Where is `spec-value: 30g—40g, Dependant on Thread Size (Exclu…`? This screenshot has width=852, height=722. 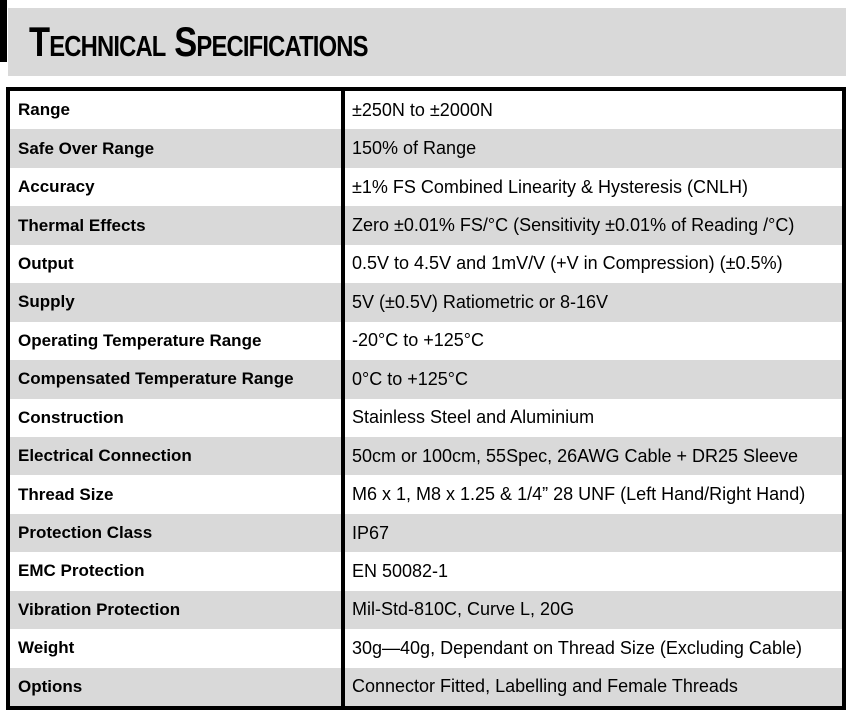
spec-value: 30g—40g, Dependant on Thread Size (Exclu… is located at coordinates (577, 647).